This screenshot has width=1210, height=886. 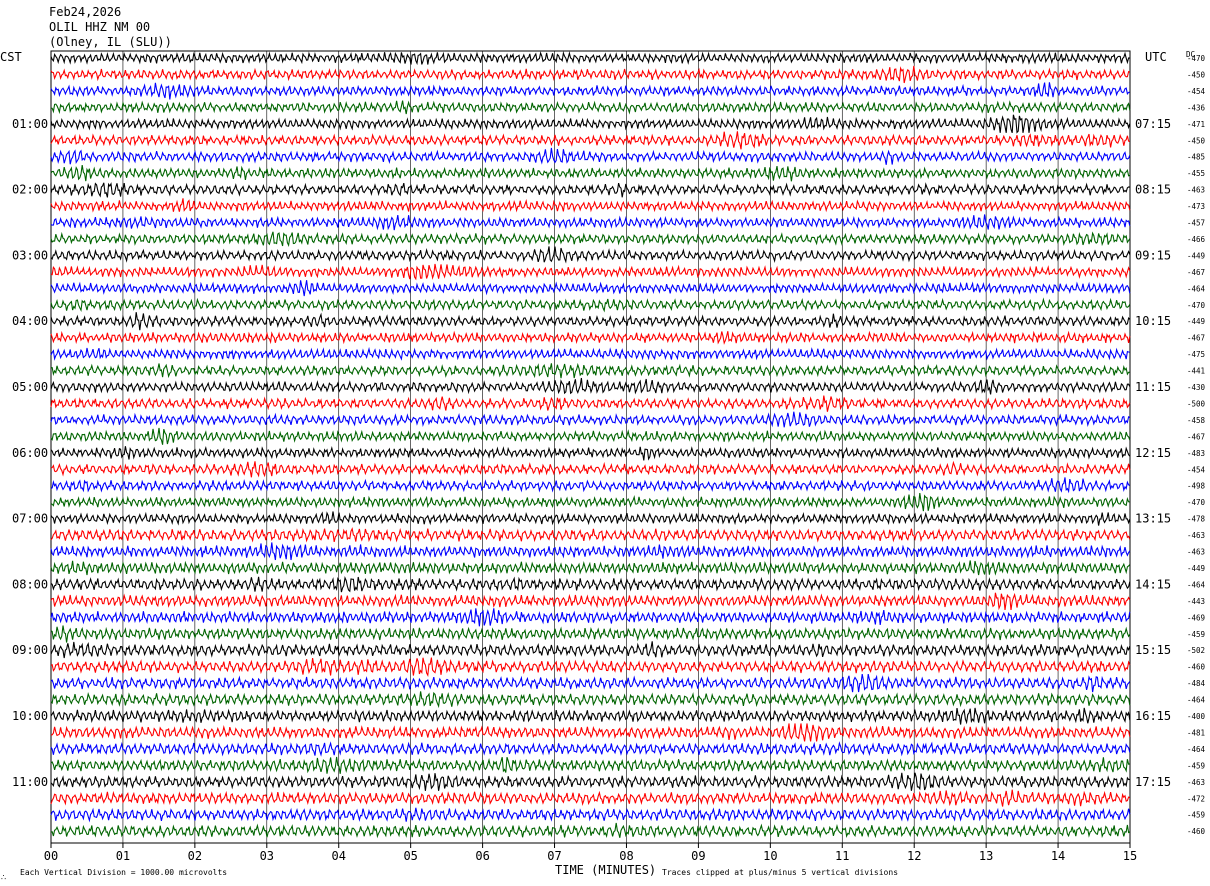 I want to click on x-tick-label: 02, so click(x=195, y=856).